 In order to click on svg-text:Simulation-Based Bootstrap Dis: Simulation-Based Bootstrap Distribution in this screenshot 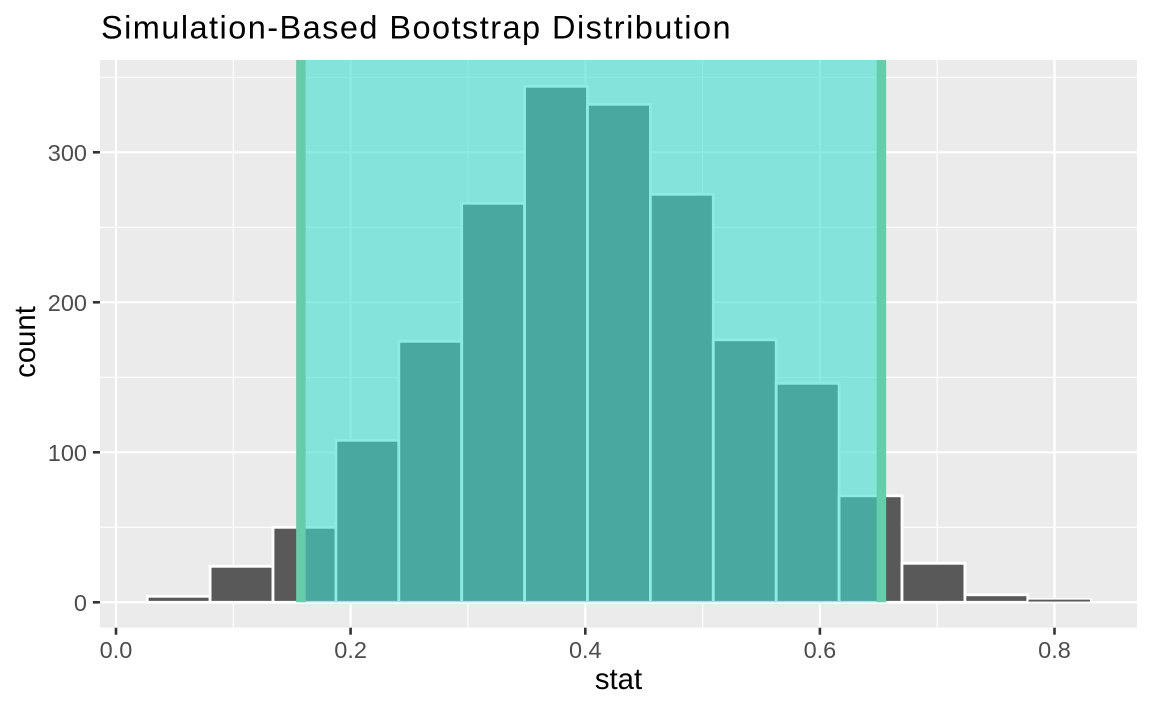, I will do `click(416, 27)`.